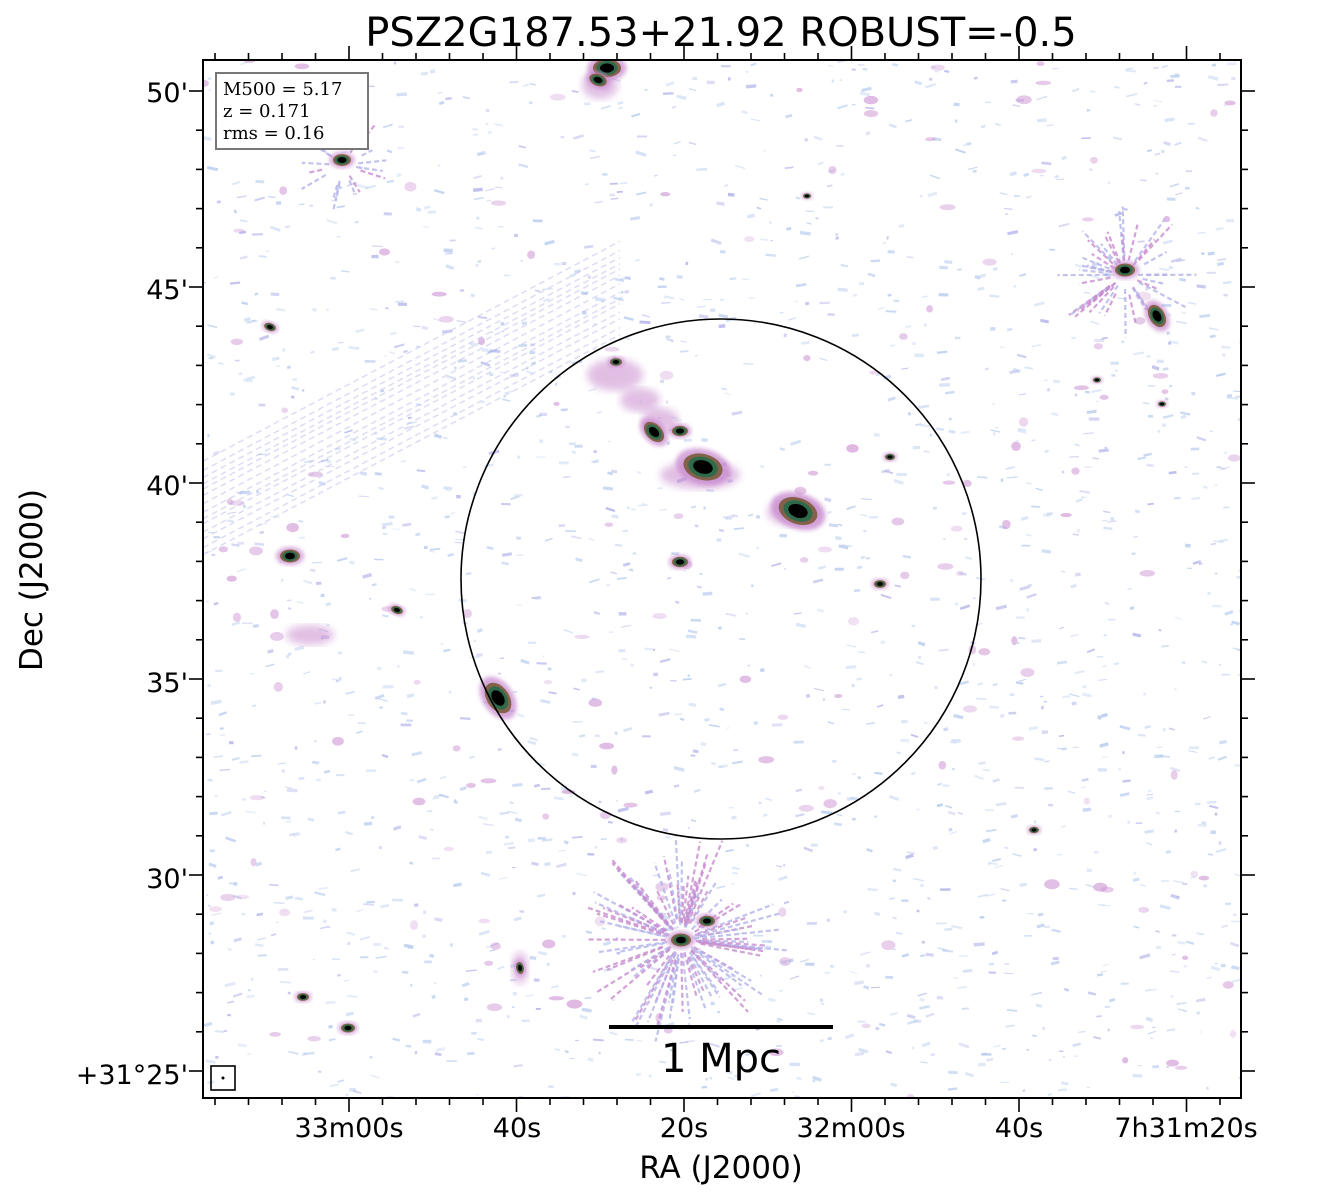 The width and height of the screenshot is (1321, 1200). Describe the element at coordinates (167, 93) in the screenshot. I see `y-tick-label: 50'` at that location.